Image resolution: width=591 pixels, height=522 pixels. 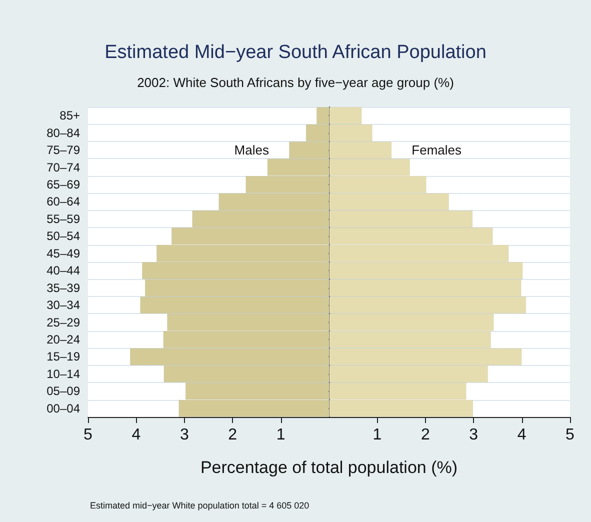 What do you see at coordinates (63, 391) in the screenshot?
I see `y-tick-label: 05–09` at bounding box center [63, 391].